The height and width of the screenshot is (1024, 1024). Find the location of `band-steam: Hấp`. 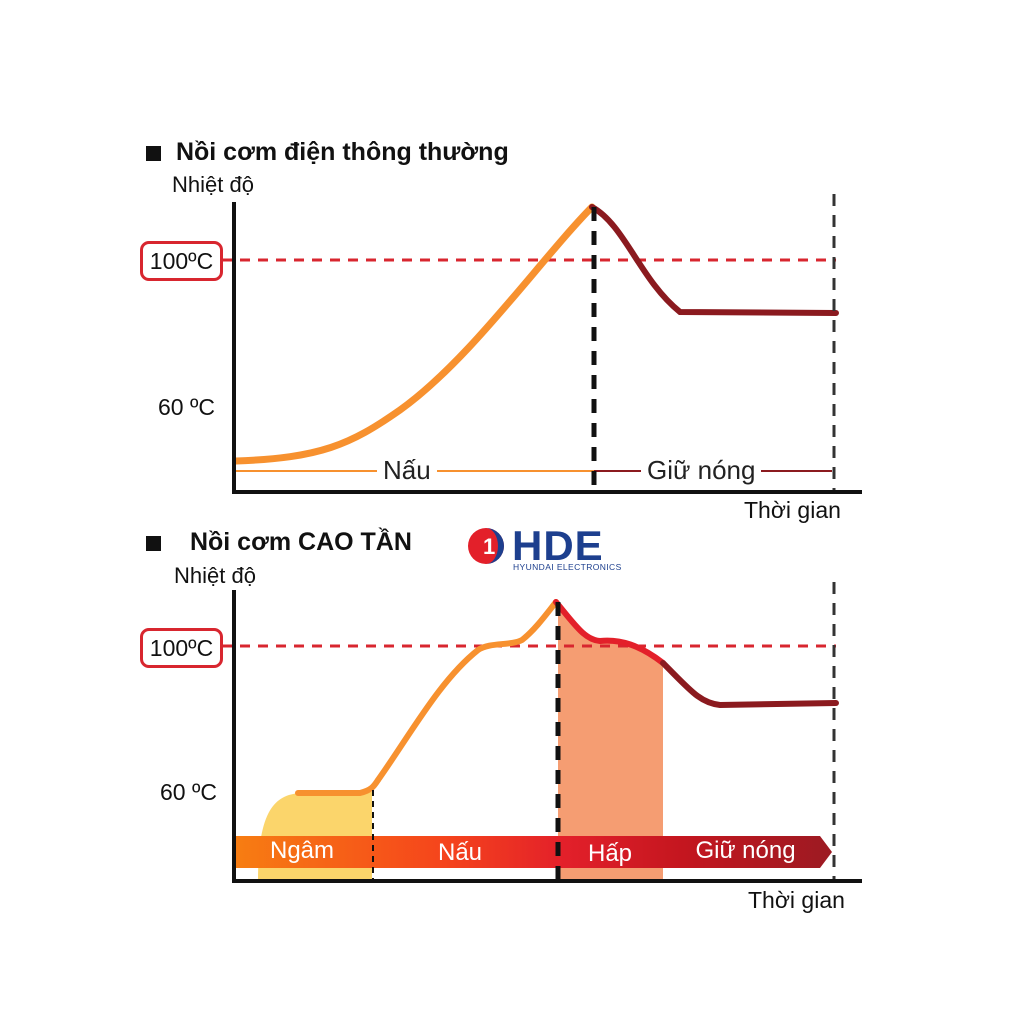

band-steam: Hấp is located at coordinates (610, 853).